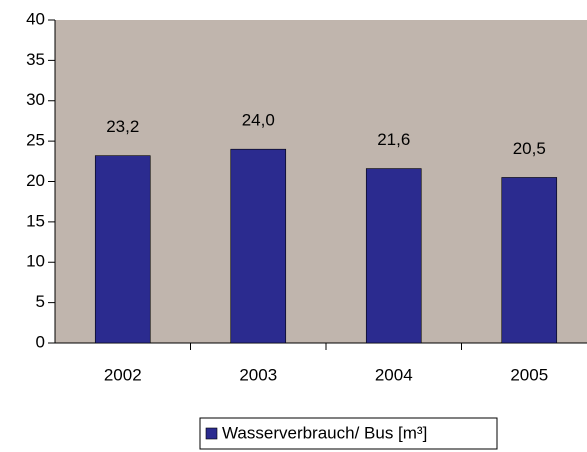  I want to click on y-tick-label: 40, so click(35, 18).